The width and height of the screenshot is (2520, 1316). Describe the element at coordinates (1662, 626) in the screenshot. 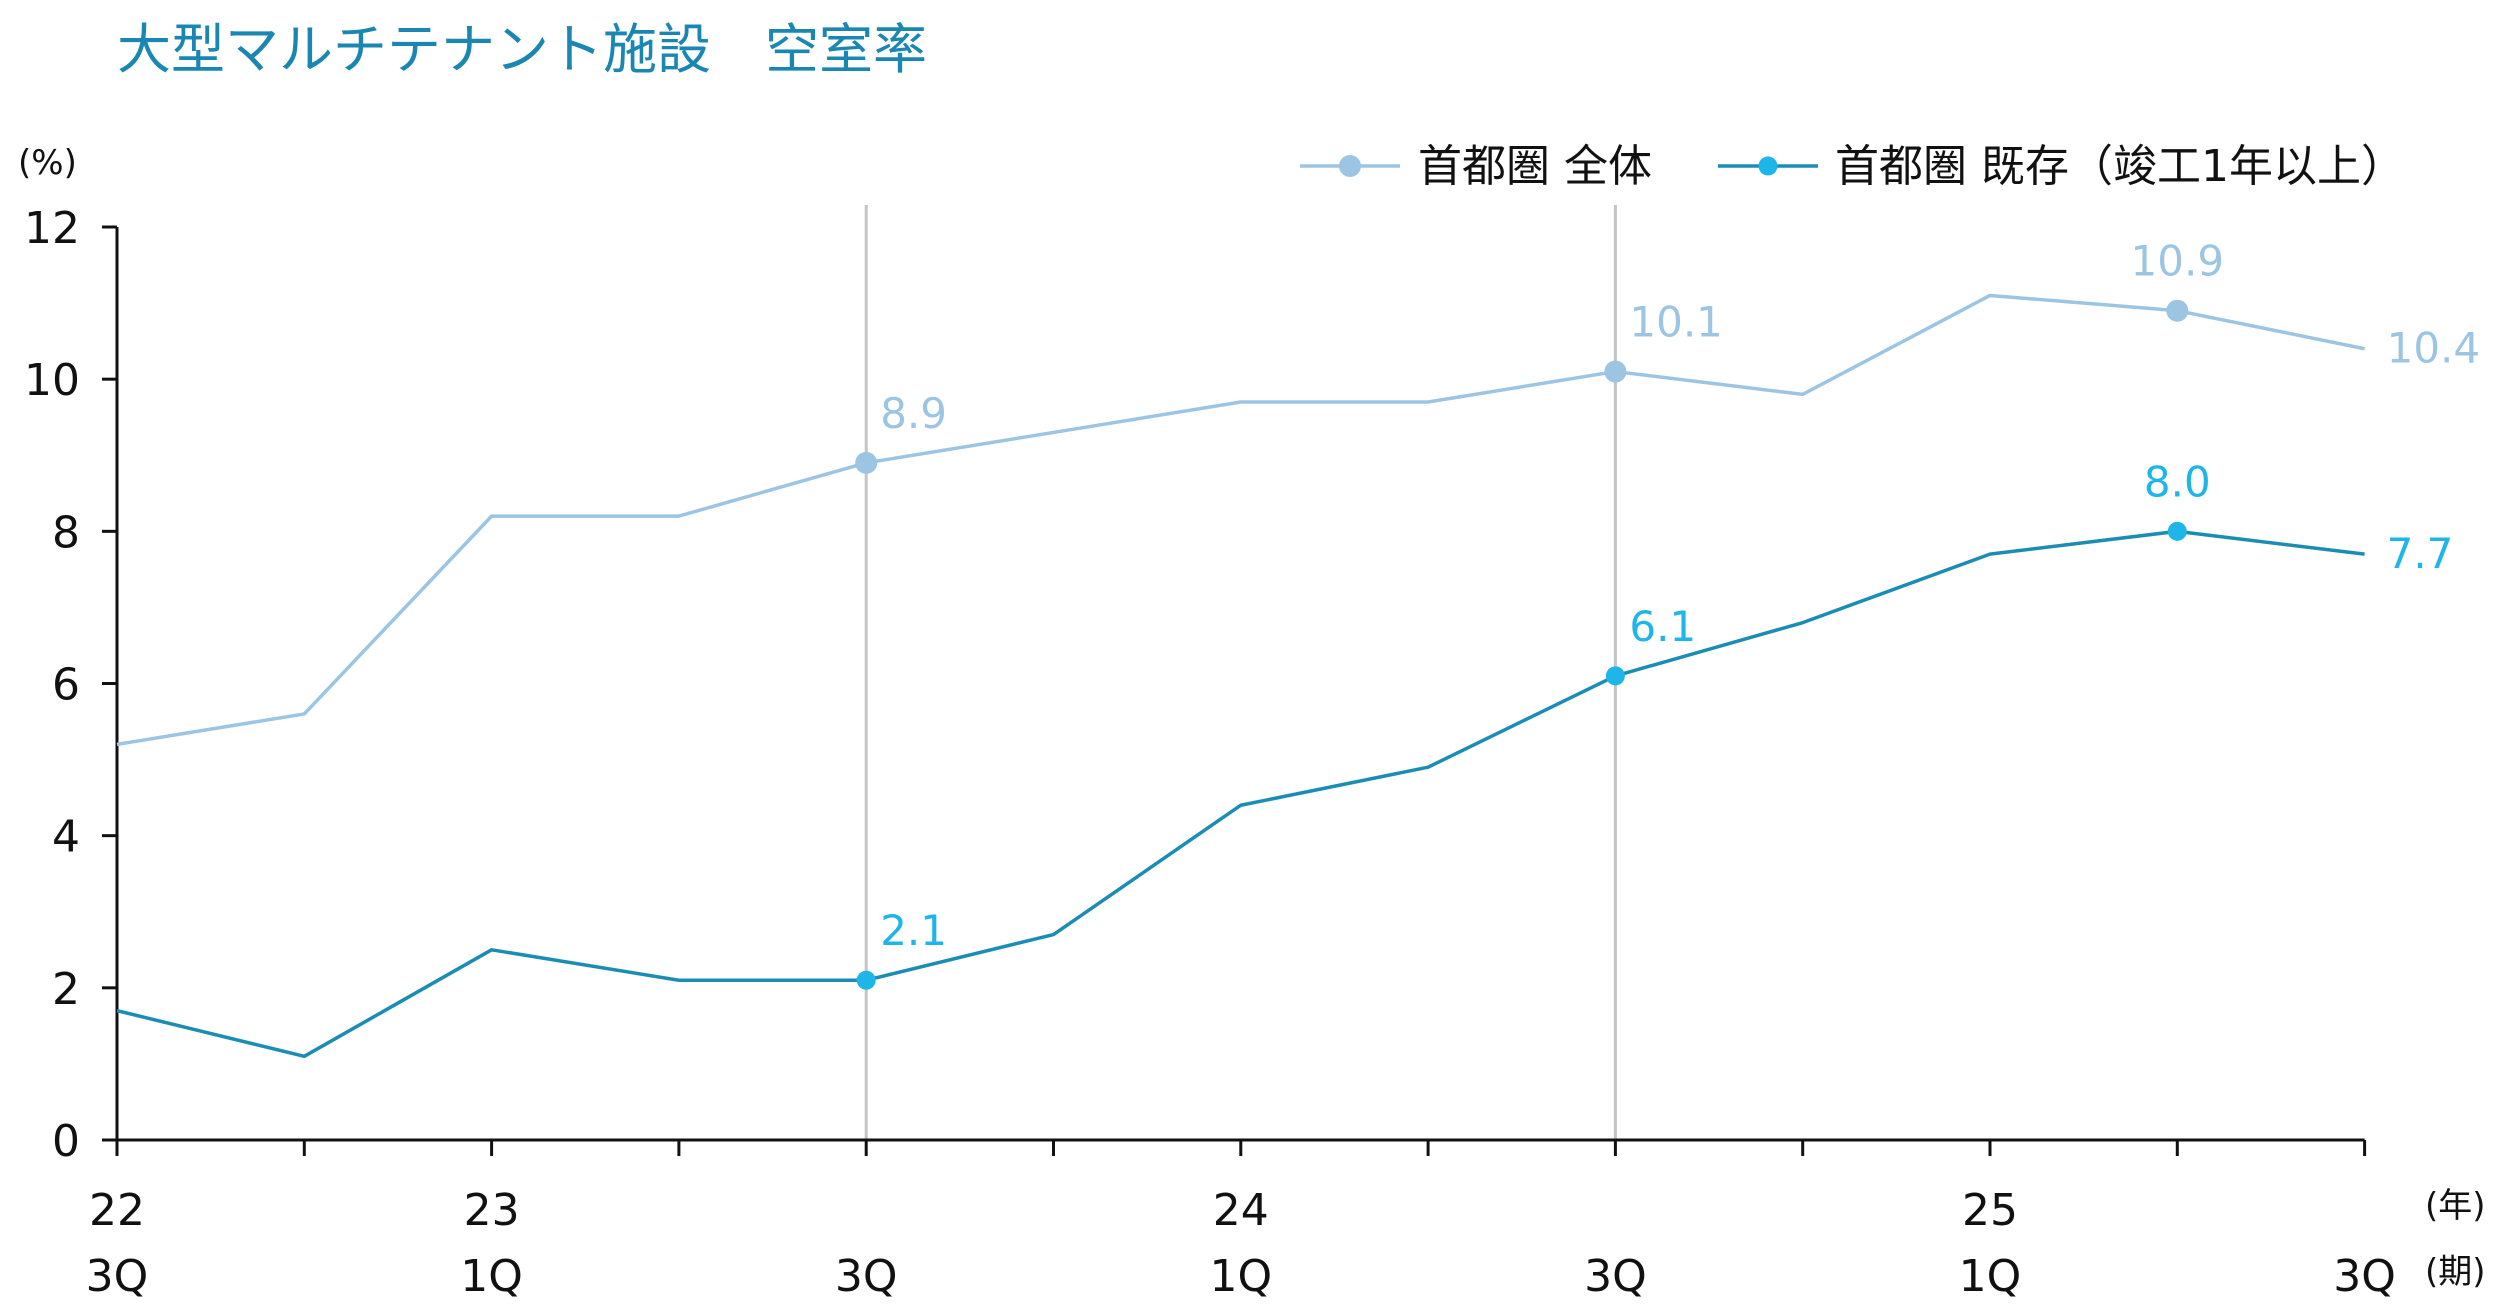

I see `series-1-data-label: 6.1` at that location.